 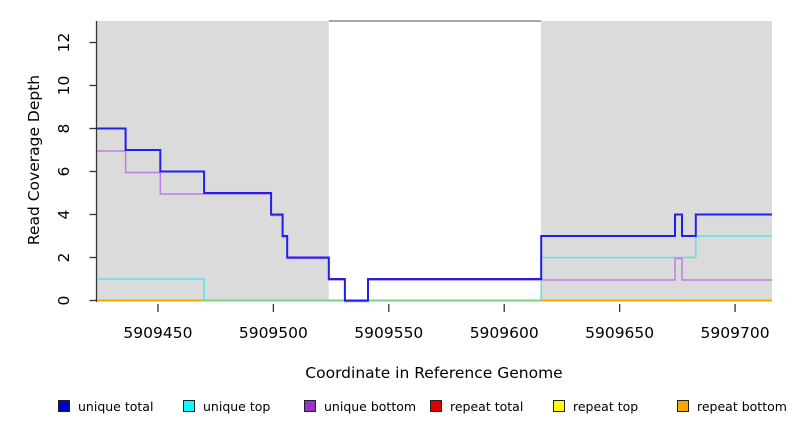 What do you see at coordinates (237, 406) in the screenshot?
I see `legend-label: unique top` at bounding box center [237, 406].